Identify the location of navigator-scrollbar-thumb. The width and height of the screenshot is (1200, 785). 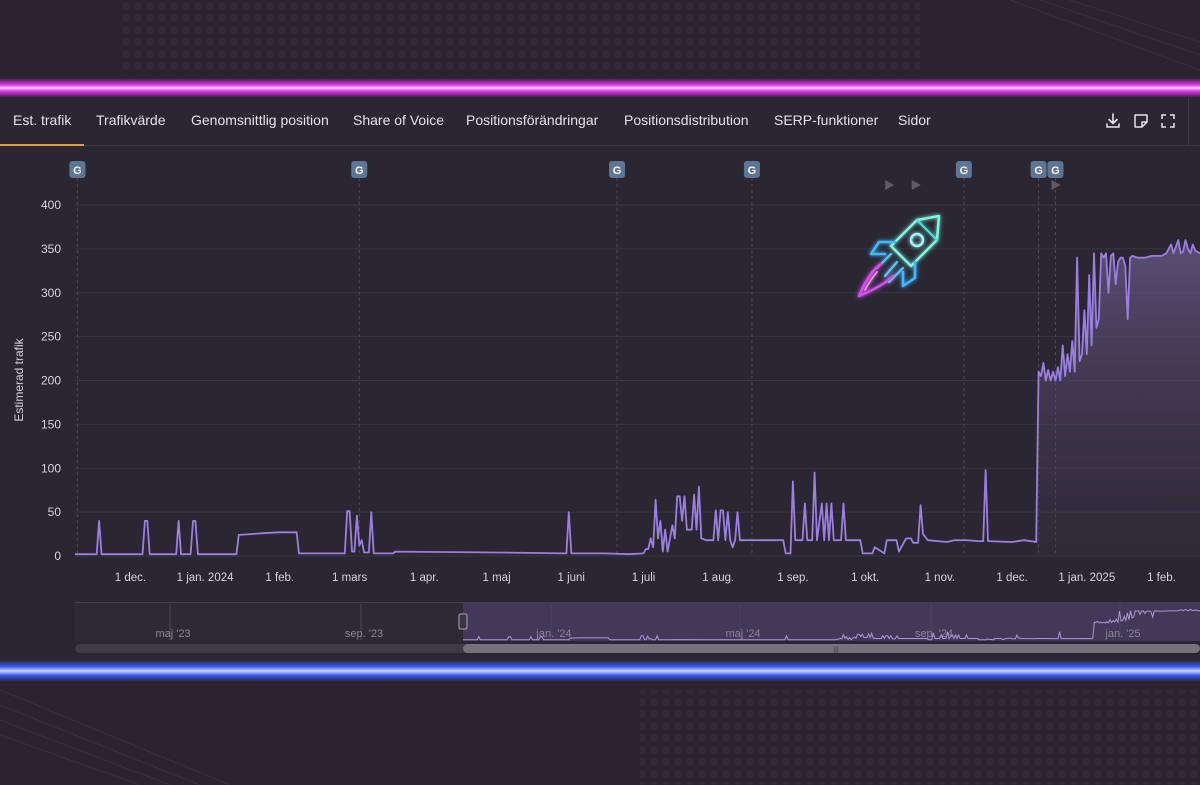
(831, 648).